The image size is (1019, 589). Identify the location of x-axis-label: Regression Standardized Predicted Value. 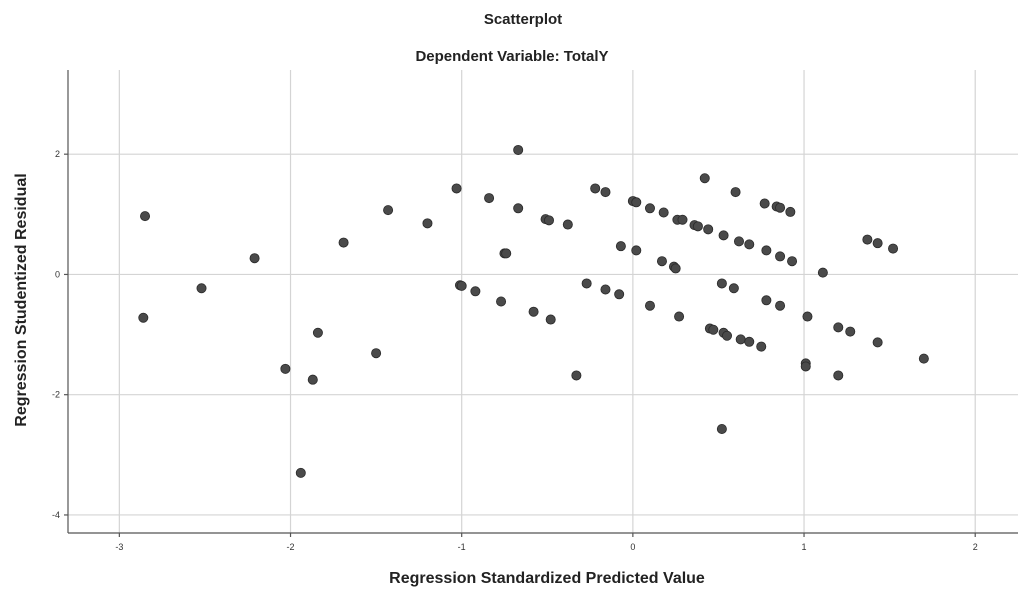
(547, 578).